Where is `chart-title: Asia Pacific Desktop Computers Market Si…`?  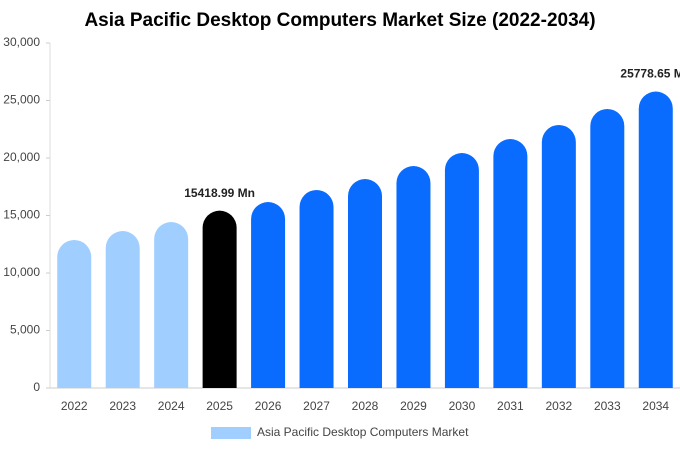 chart-title: Asia Pacific Desktop Computers Market Si… is located at coordinates (339, 20).